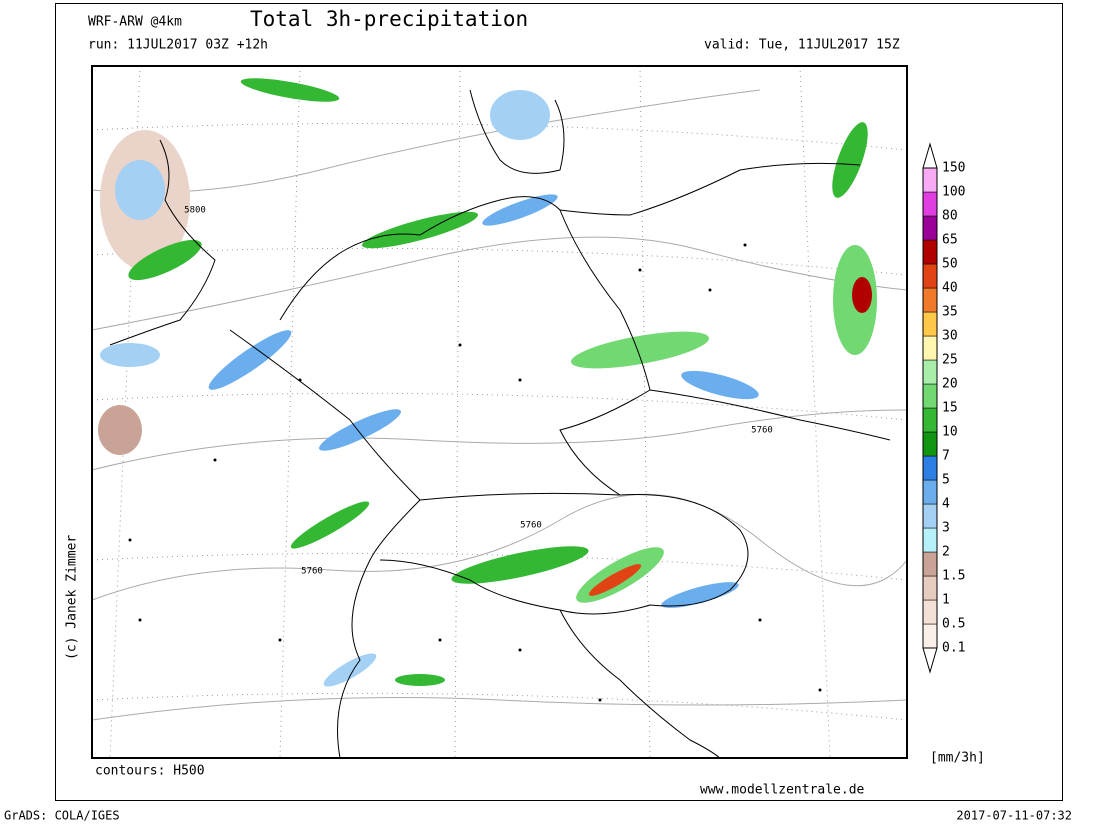 The image size is (1100, 829). I want to click on legend-label: 15, so click(950, 408).